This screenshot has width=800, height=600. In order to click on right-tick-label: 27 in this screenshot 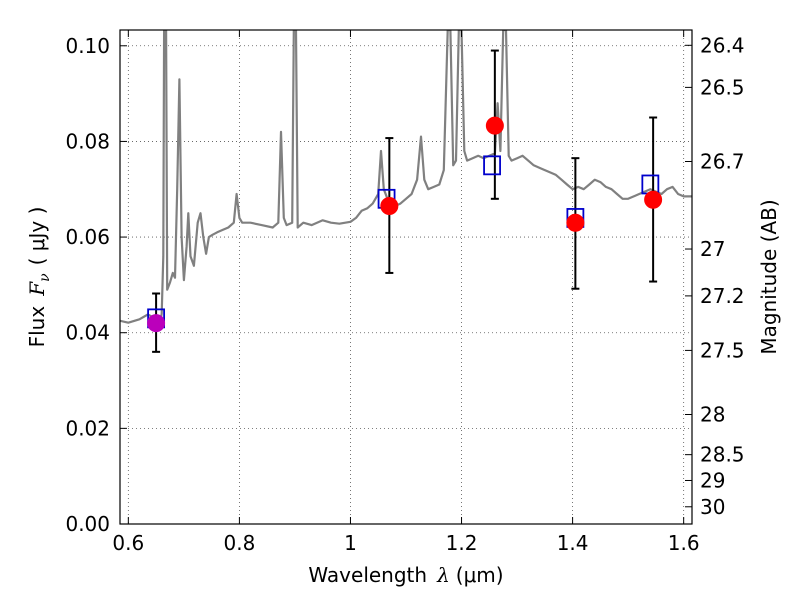, I will do `click(712, 249)`.